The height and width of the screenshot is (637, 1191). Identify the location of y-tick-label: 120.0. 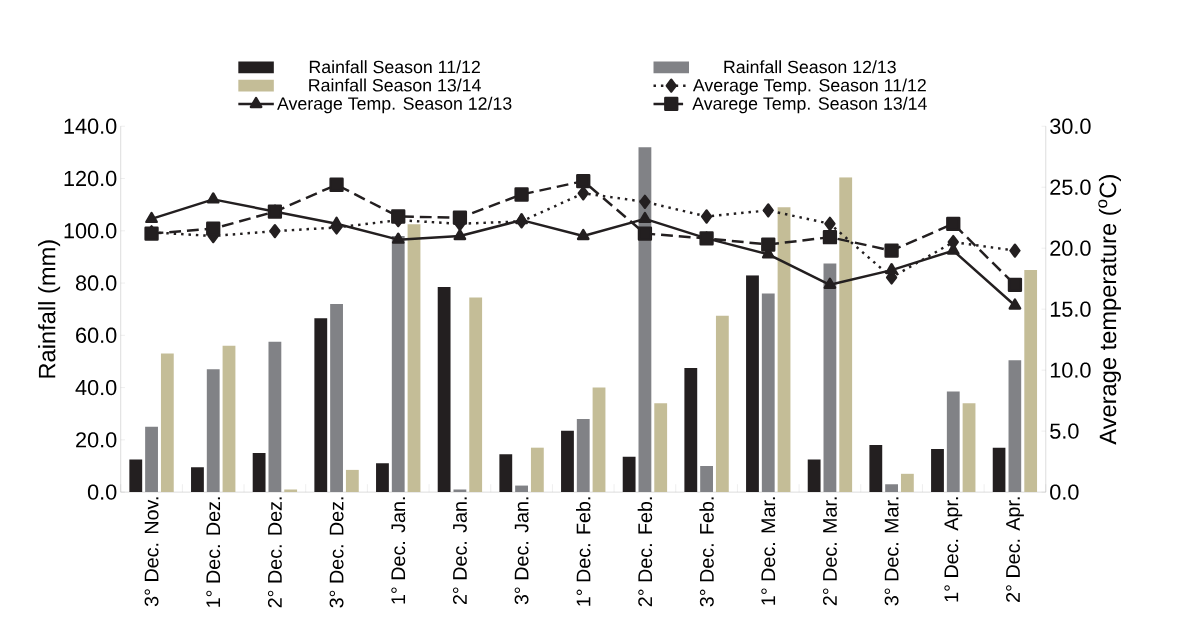
(90, 178).